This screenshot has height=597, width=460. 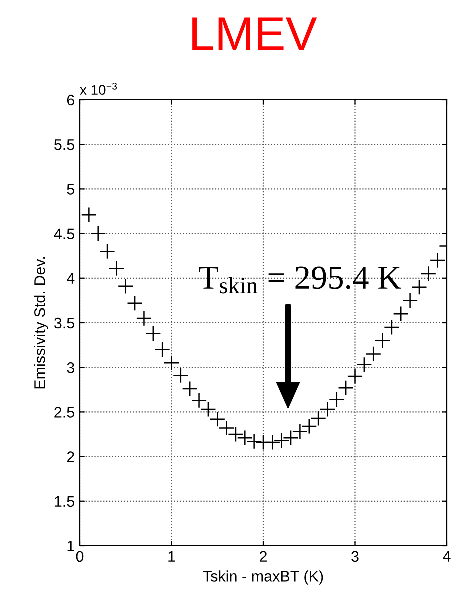 What do you see at coordinates (70, 100) in the screenshot?
I see `y-tick-label: 6` at bounding box center [70, 100].